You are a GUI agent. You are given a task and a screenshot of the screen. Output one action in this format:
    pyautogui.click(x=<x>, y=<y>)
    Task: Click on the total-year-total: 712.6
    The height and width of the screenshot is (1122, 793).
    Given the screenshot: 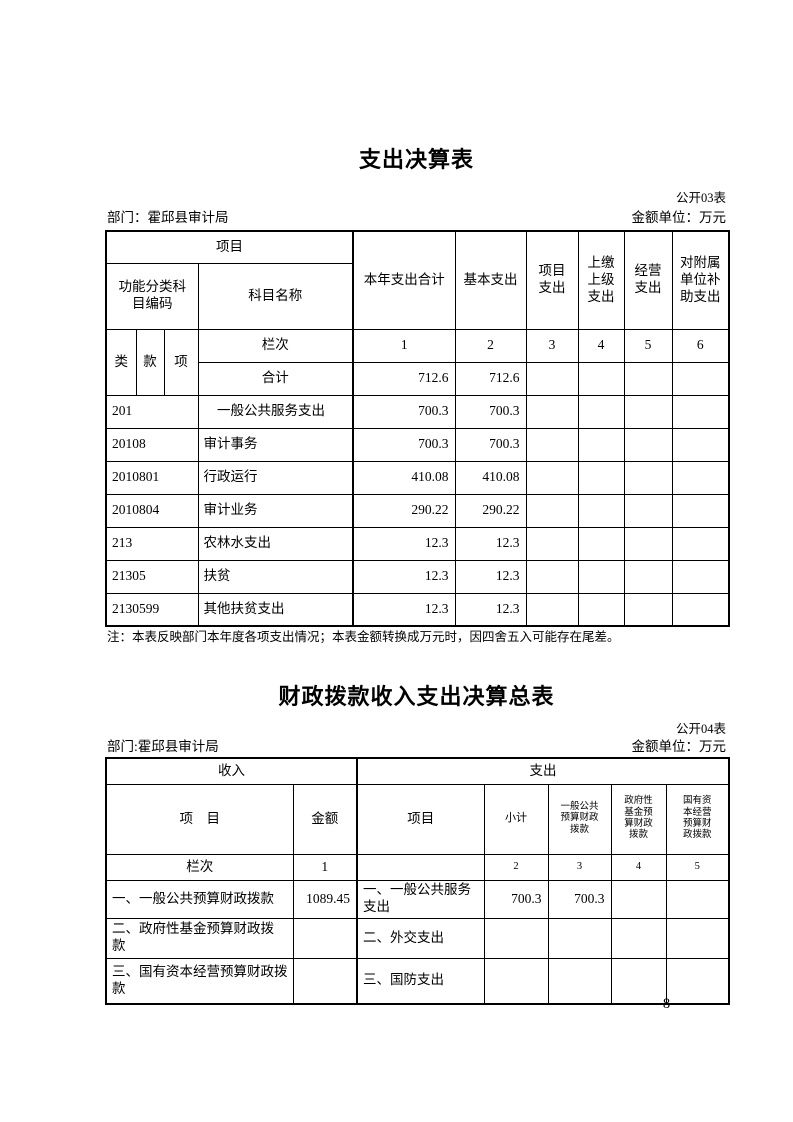 What is the action you would take?
    pyautogui.click(x=404, y=378)
    